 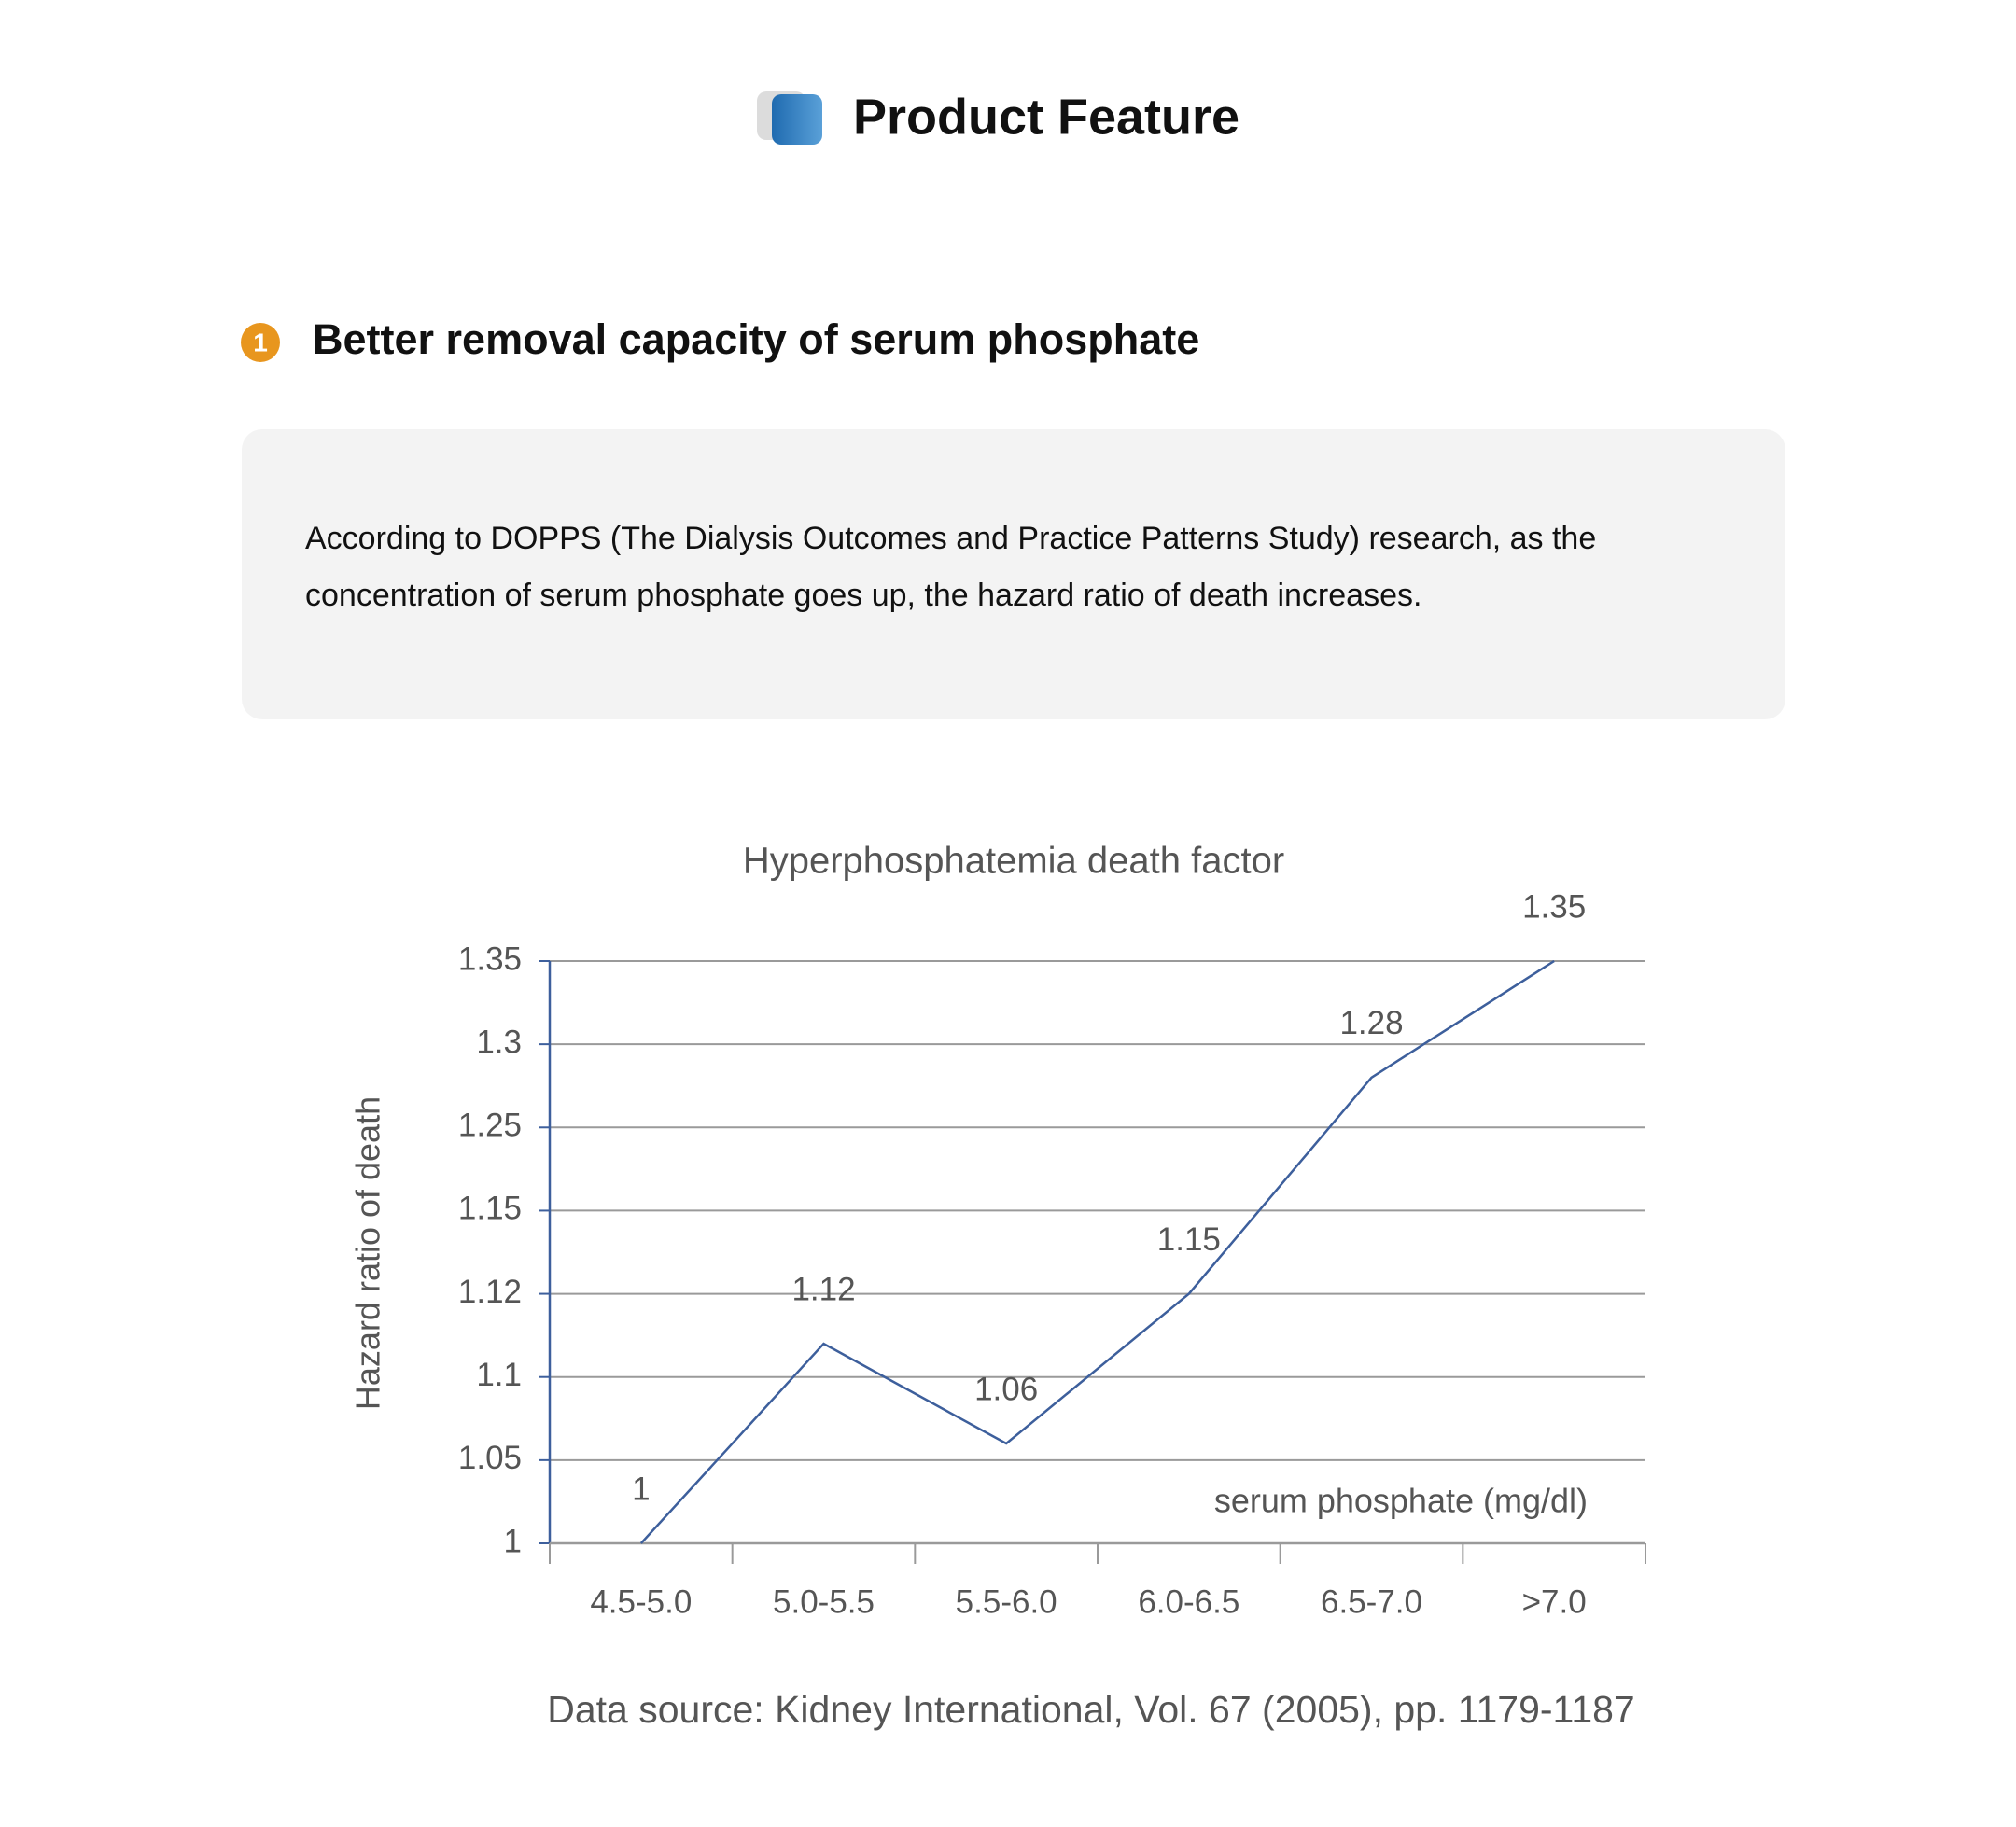 What do you see at coordinates (1046, 117) in the screenshot?
I see `page-title: Product Feature` at bounding box center [1046, 117].